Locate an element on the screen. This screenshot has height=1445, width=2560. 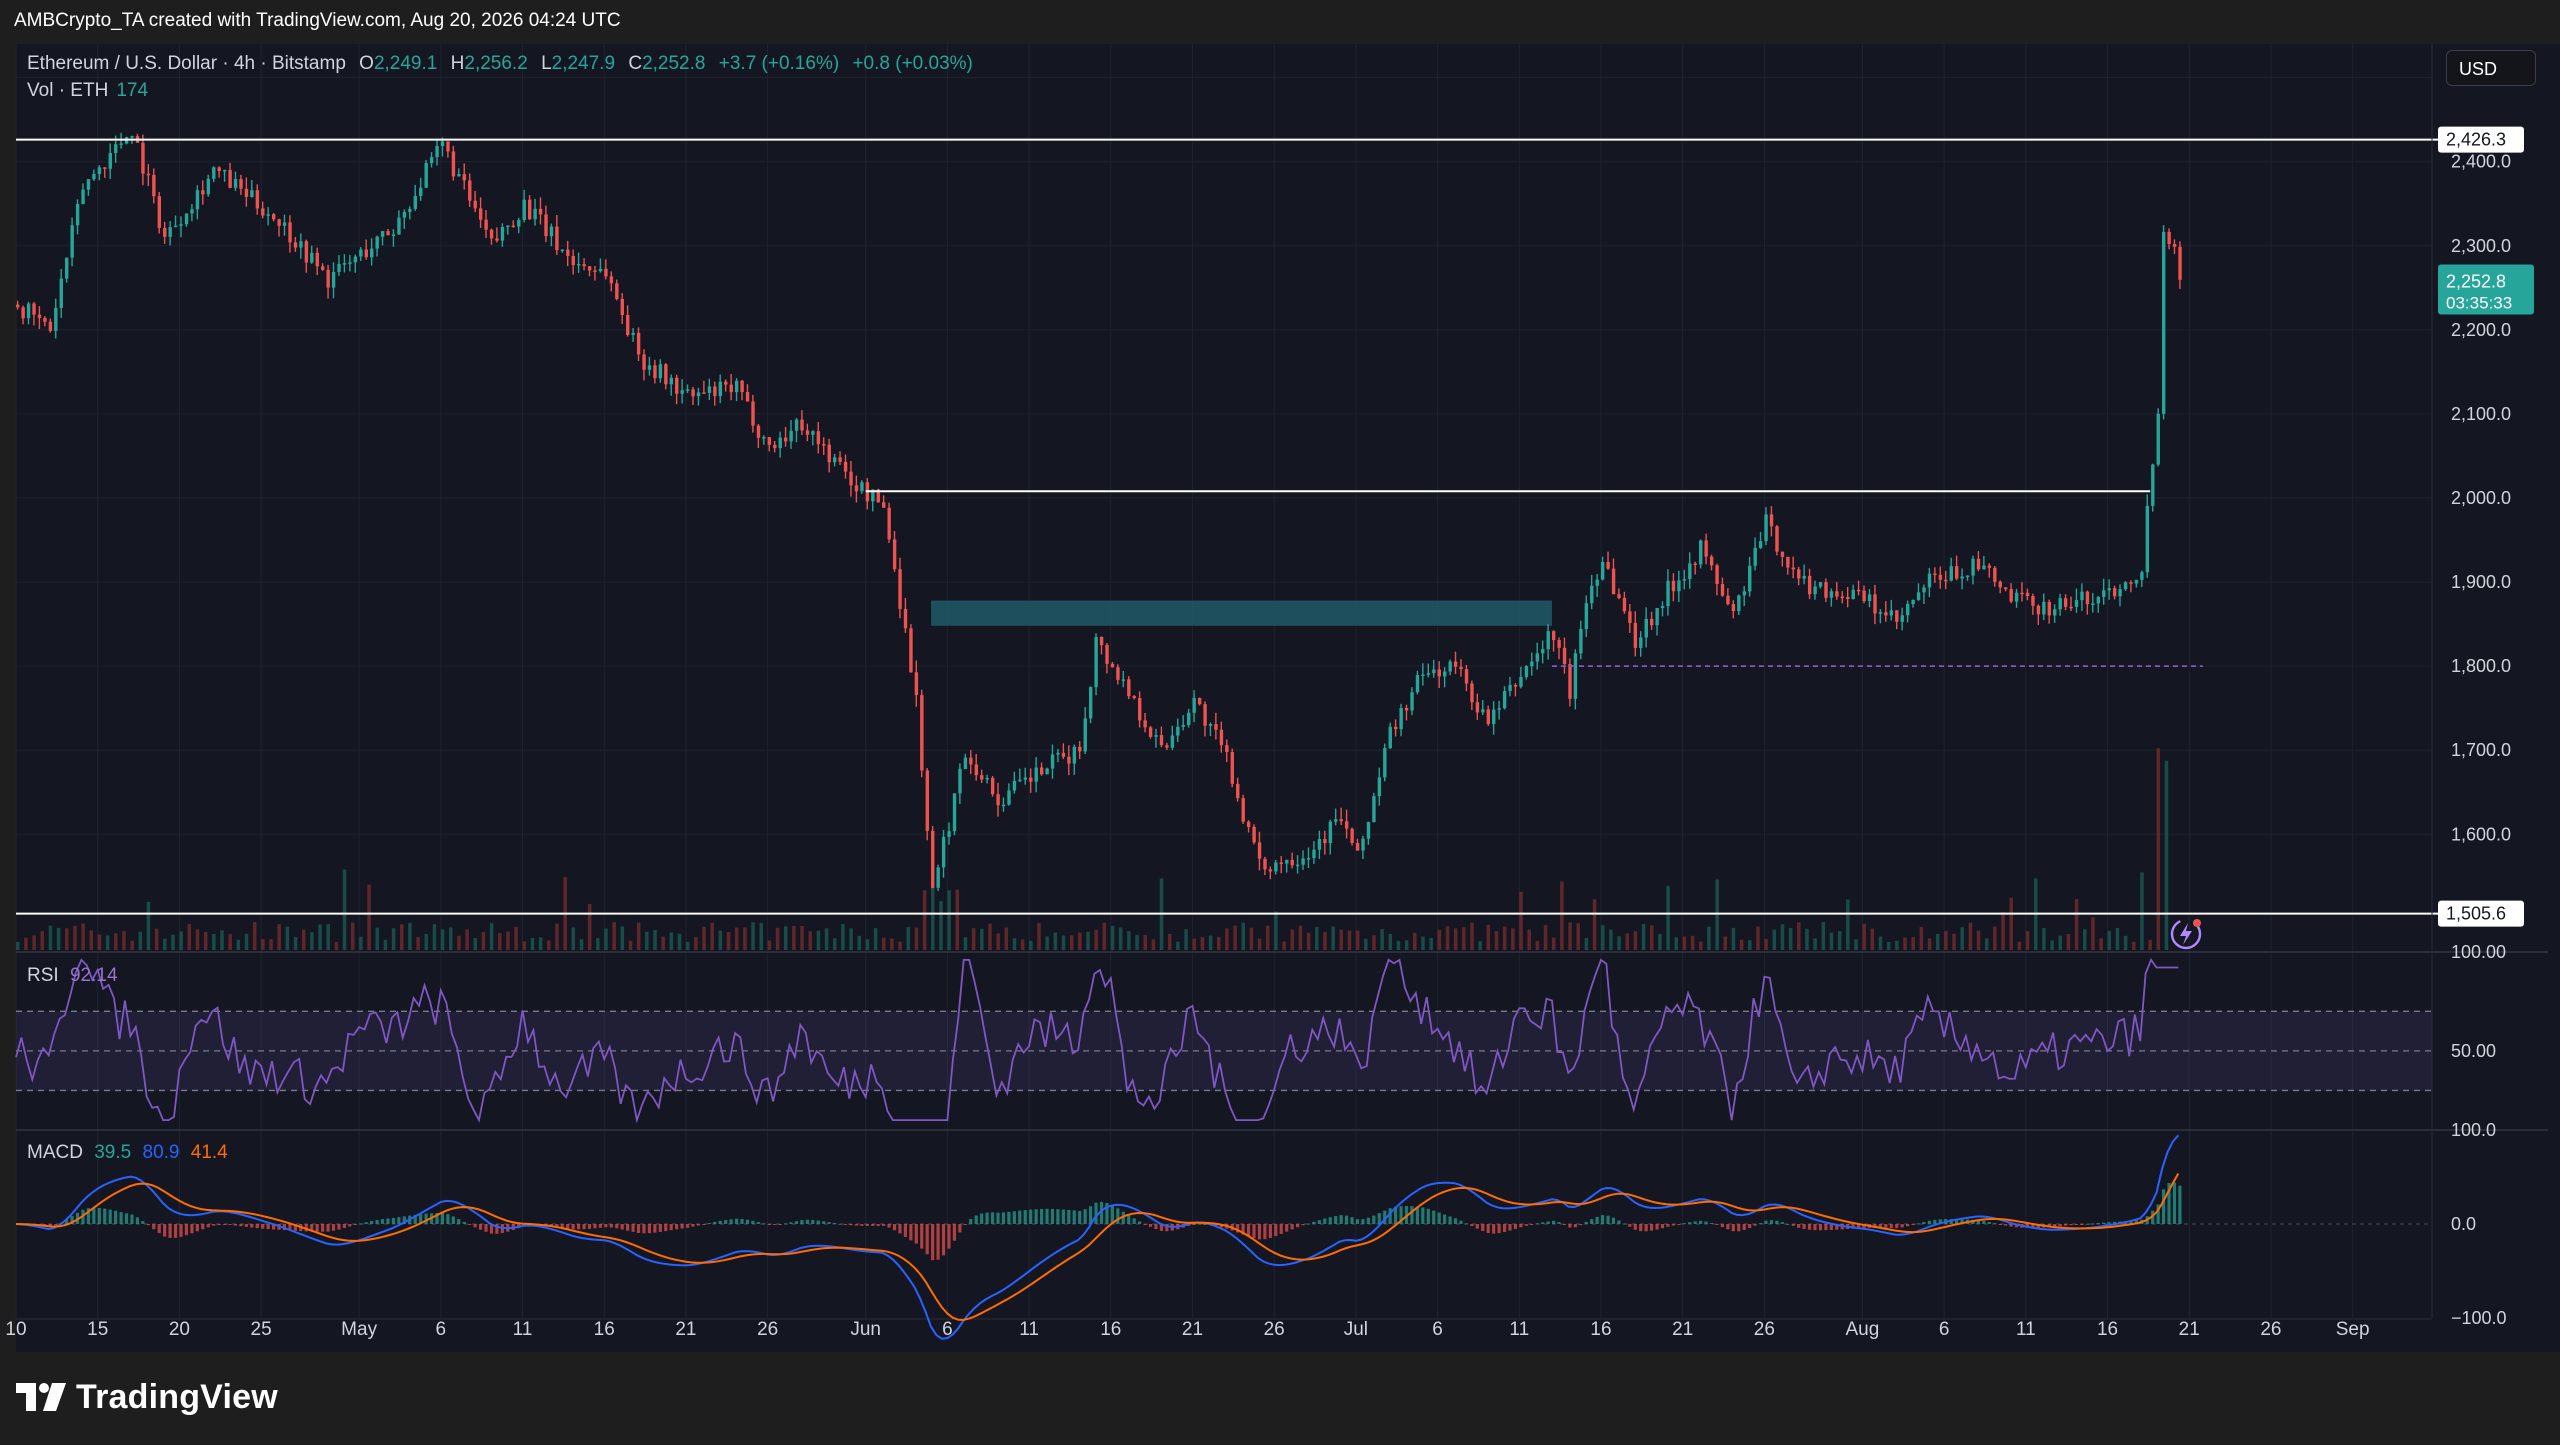
tradingview-logo-text: TradingView is located at coordinates (177, 1396).